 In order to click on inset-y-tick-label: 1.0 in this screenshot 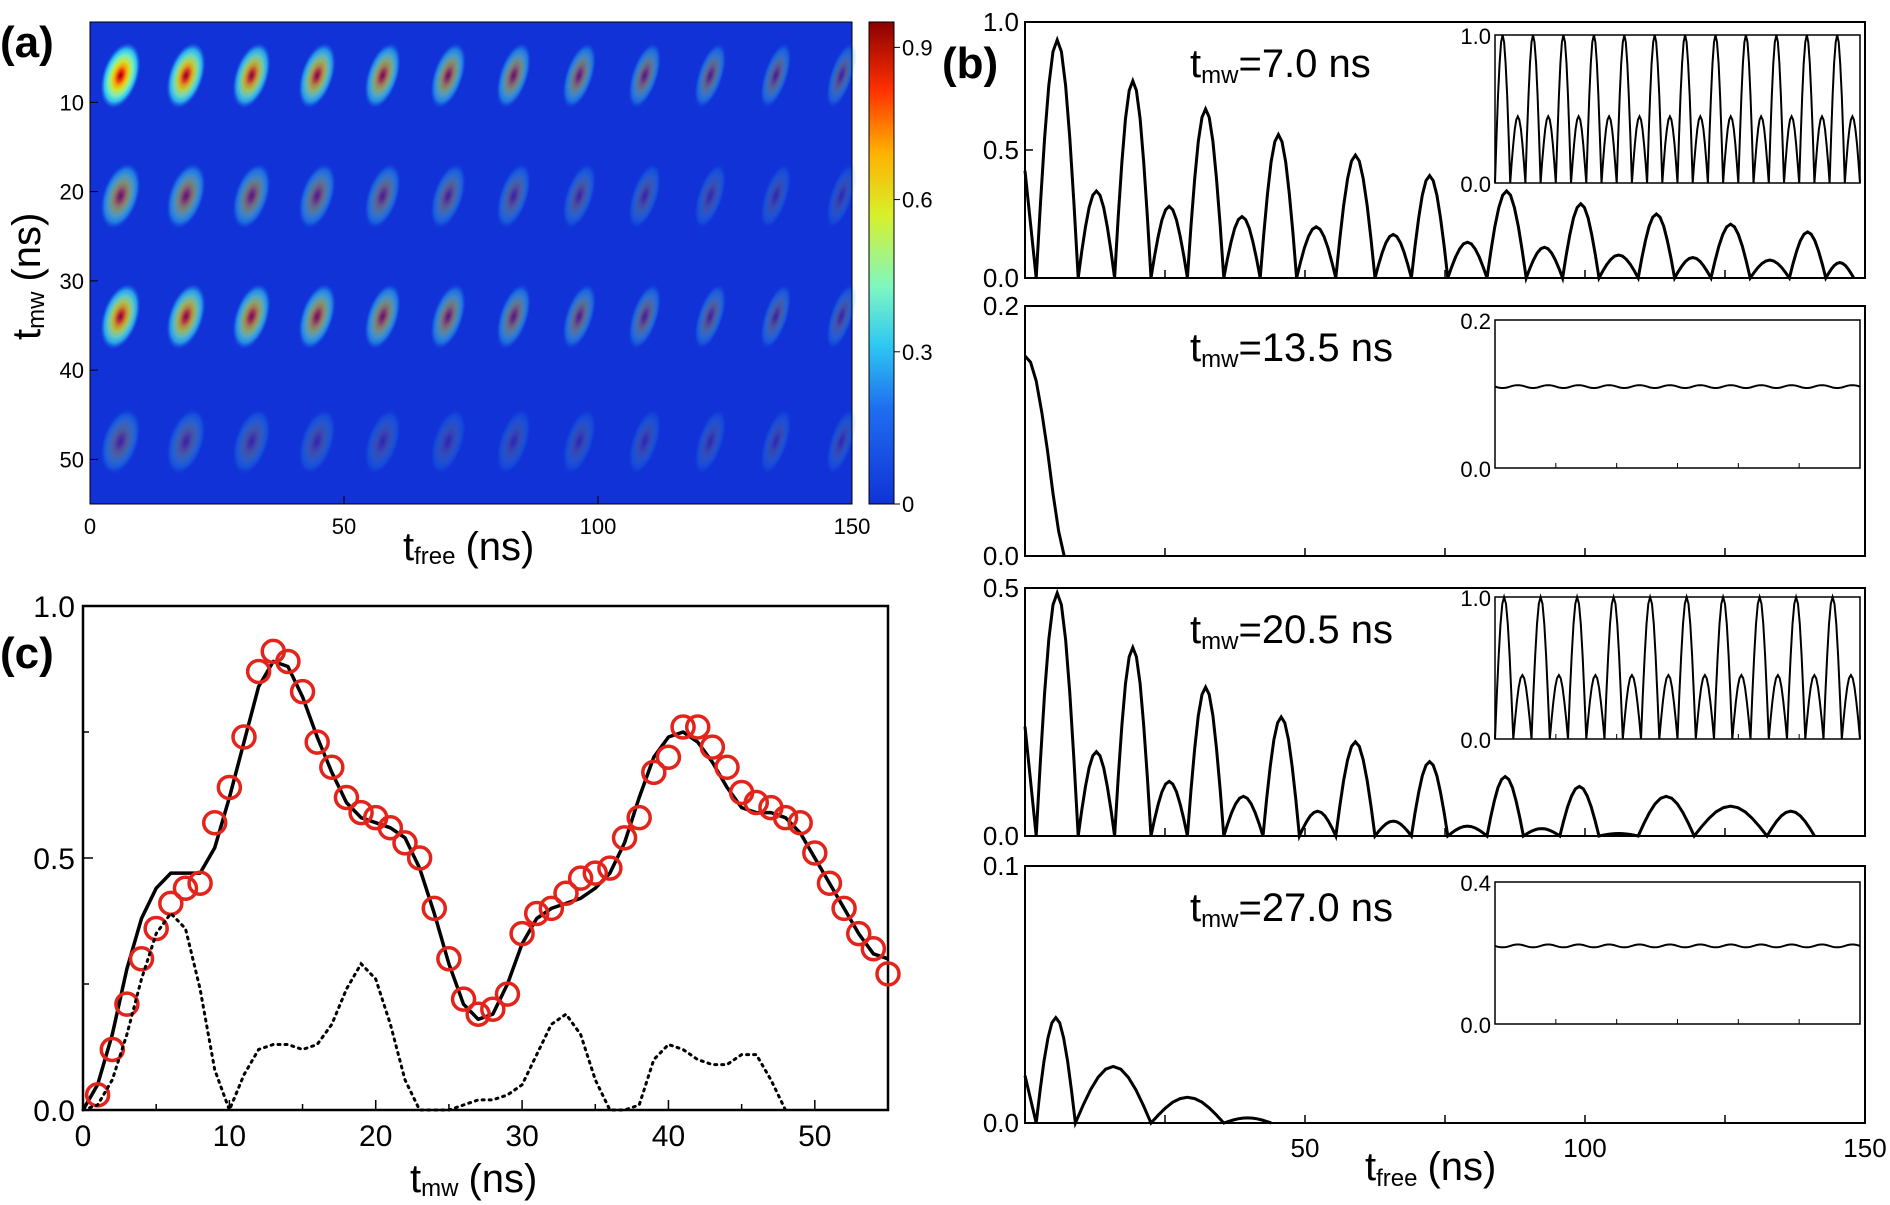, I will do `click(1475, 598)`.